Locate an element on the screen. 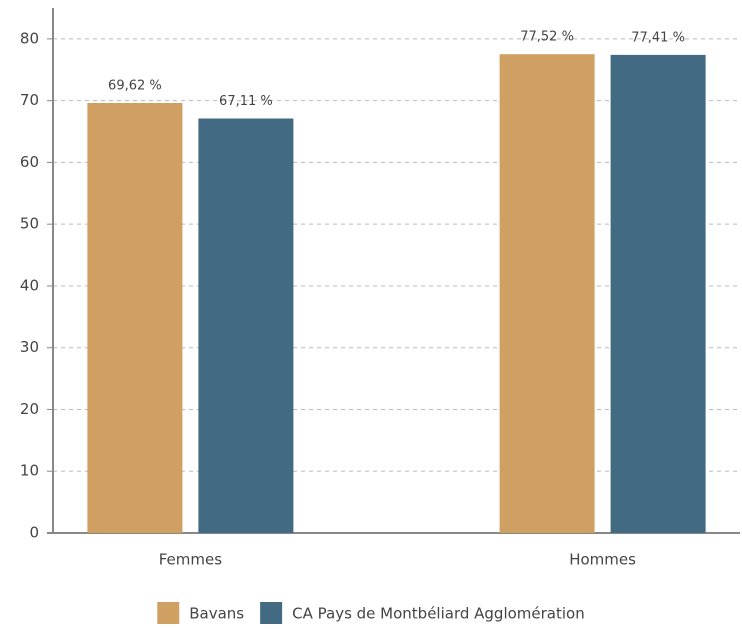 The image size is (742, 629). y-tick-label: 80 is located at coordinates (29, 38).